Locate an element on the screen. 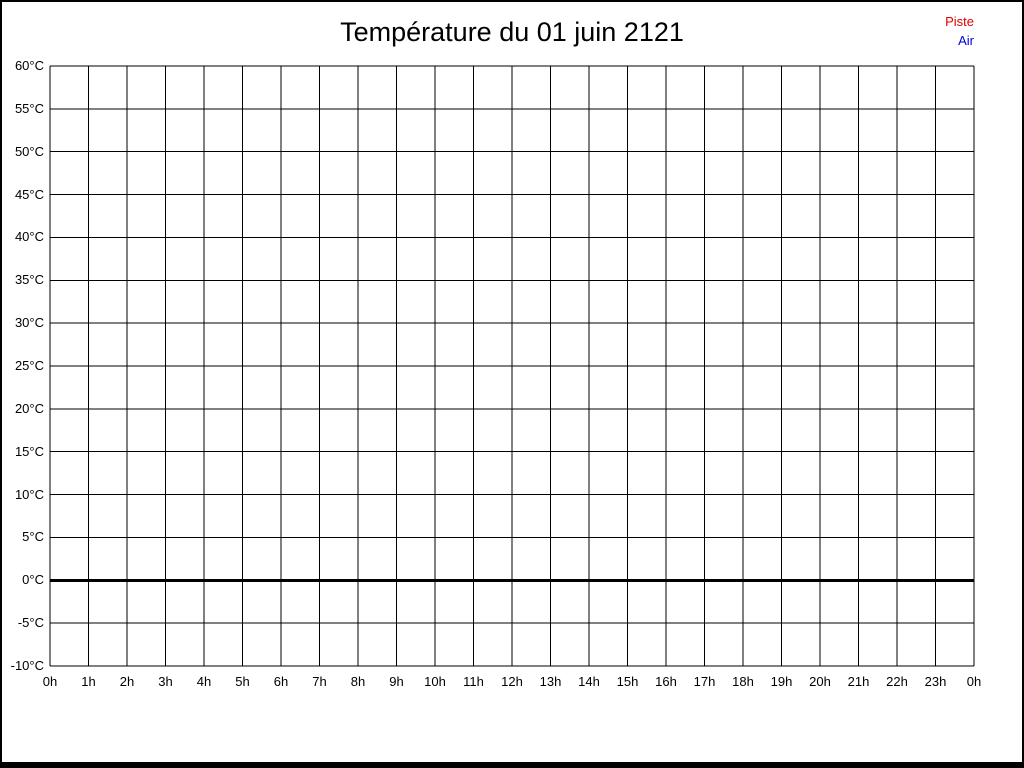 The width and height of the screenshot is (1024, 768). x-tick-label: 15h is located at coordinates (627, 681).